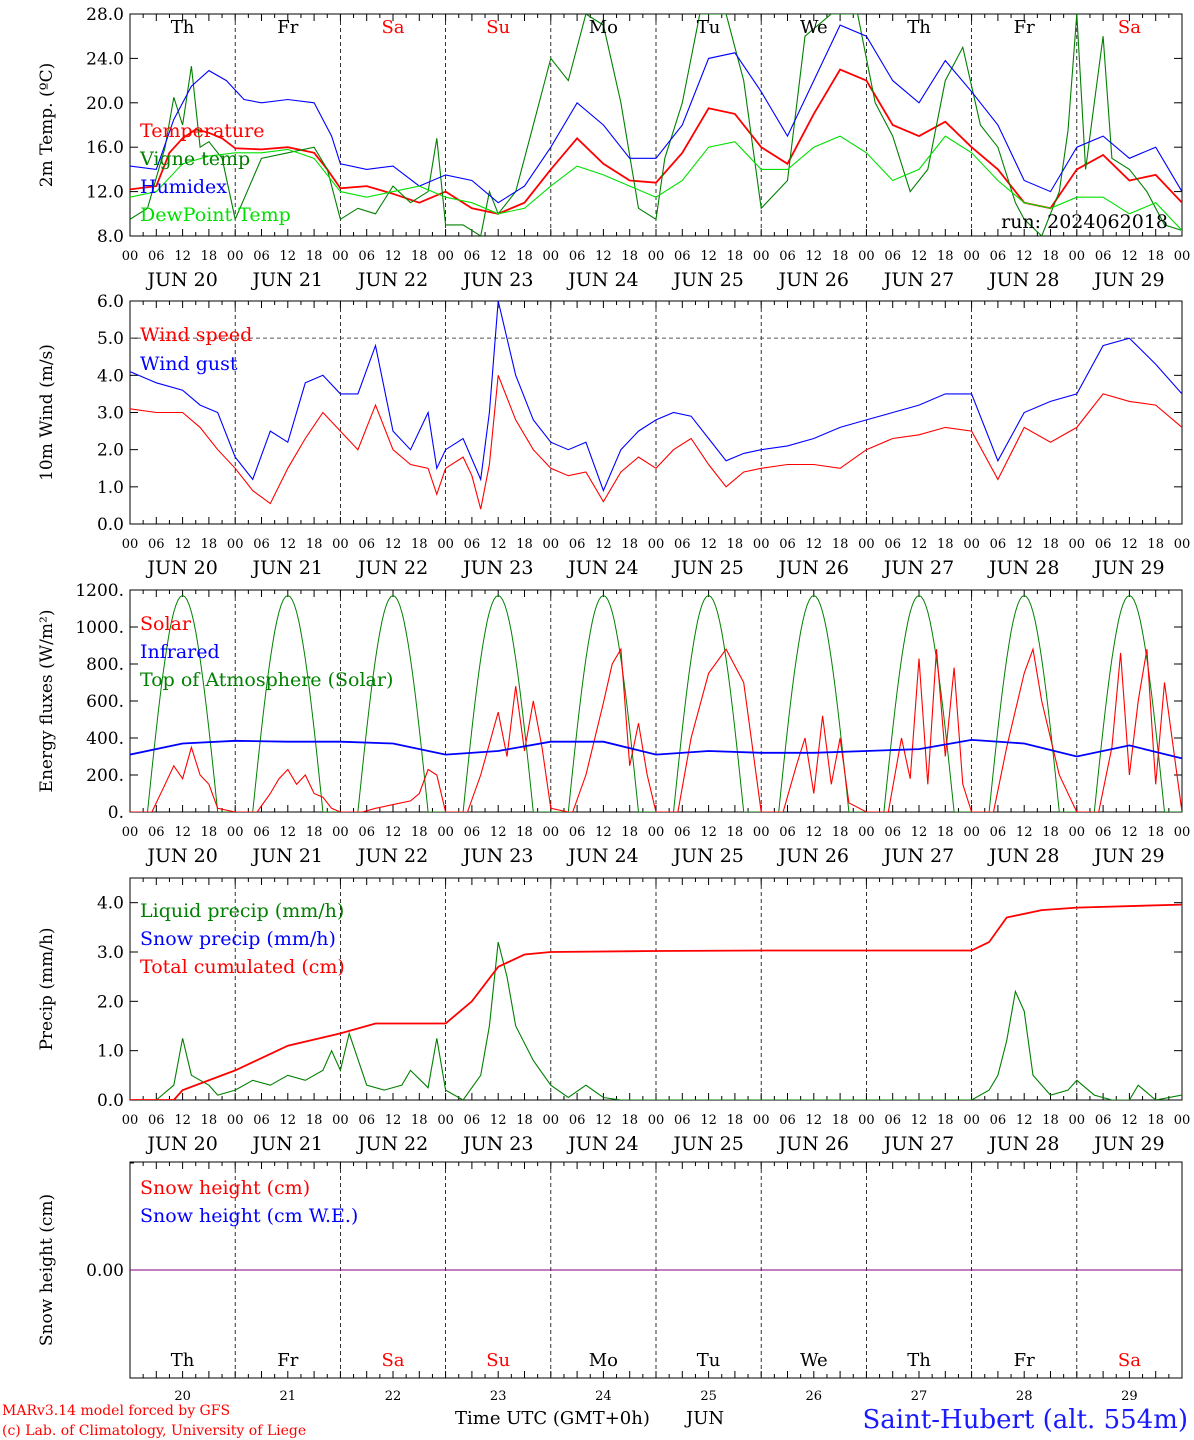  What do you see at coordinates (47, 988) in the screenshot?
I see `y-axis-label: Precip (mm/h)` at bounding box center [47, 988].